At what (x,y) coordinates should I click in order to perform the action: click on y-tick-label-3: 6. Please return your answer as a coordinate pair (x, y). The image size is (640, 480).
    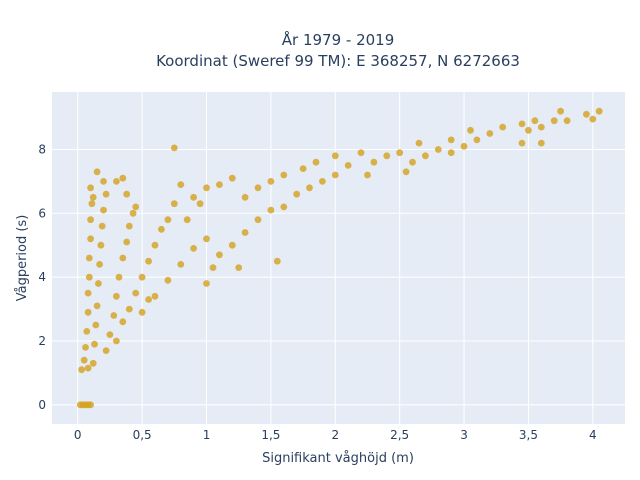
    Looking at the image, I should click on (42, 213).